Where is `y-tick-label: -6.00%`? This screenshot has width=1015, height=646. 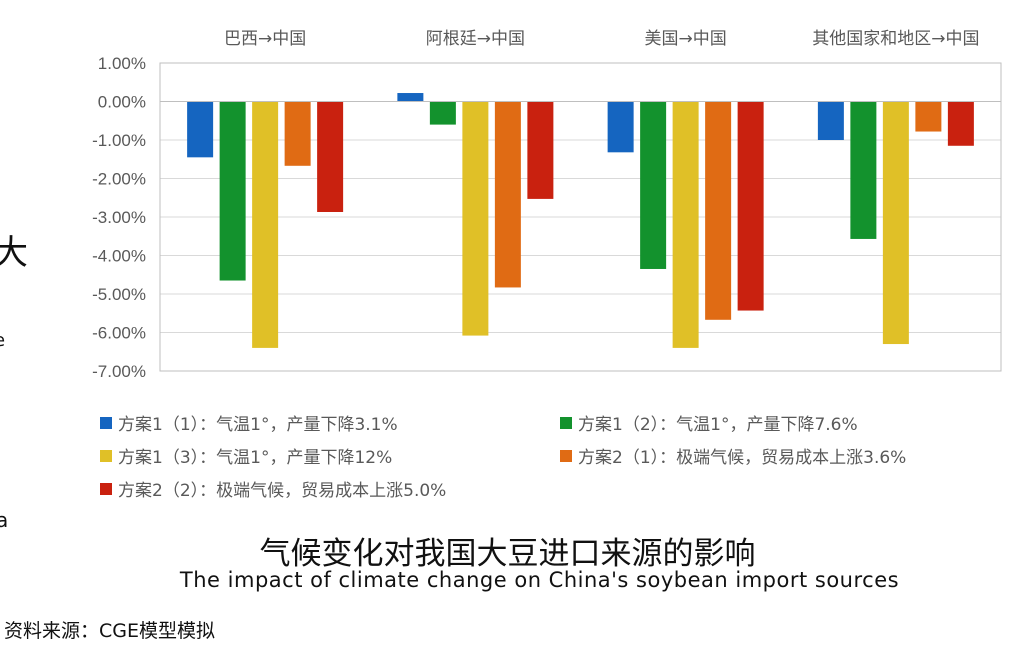
y-tick-label: -6.00% is located at coordinates (119, 333).